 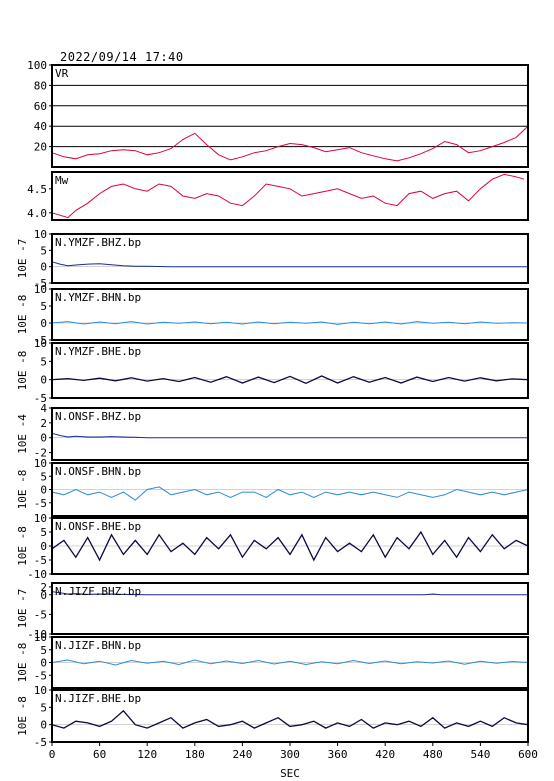 I want to click on x-tick-label: 120, so click(x=147, y=754).